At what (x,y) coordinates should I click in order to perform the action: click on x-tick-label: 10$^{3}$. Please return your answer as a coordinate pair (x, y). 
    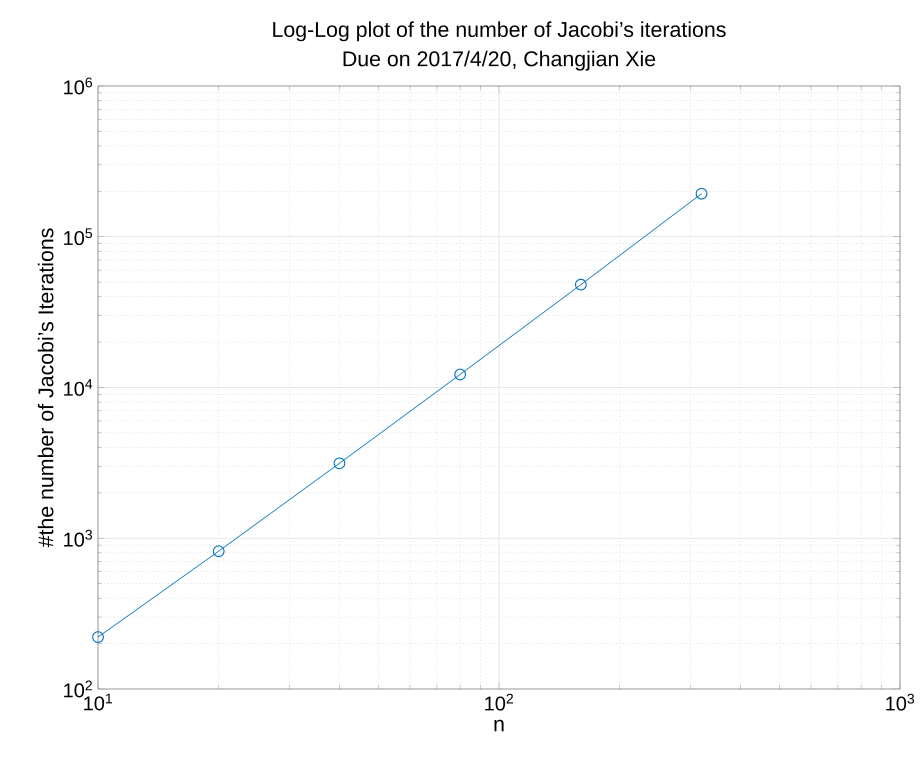
    Looking at the image, I should click on (900, 702).